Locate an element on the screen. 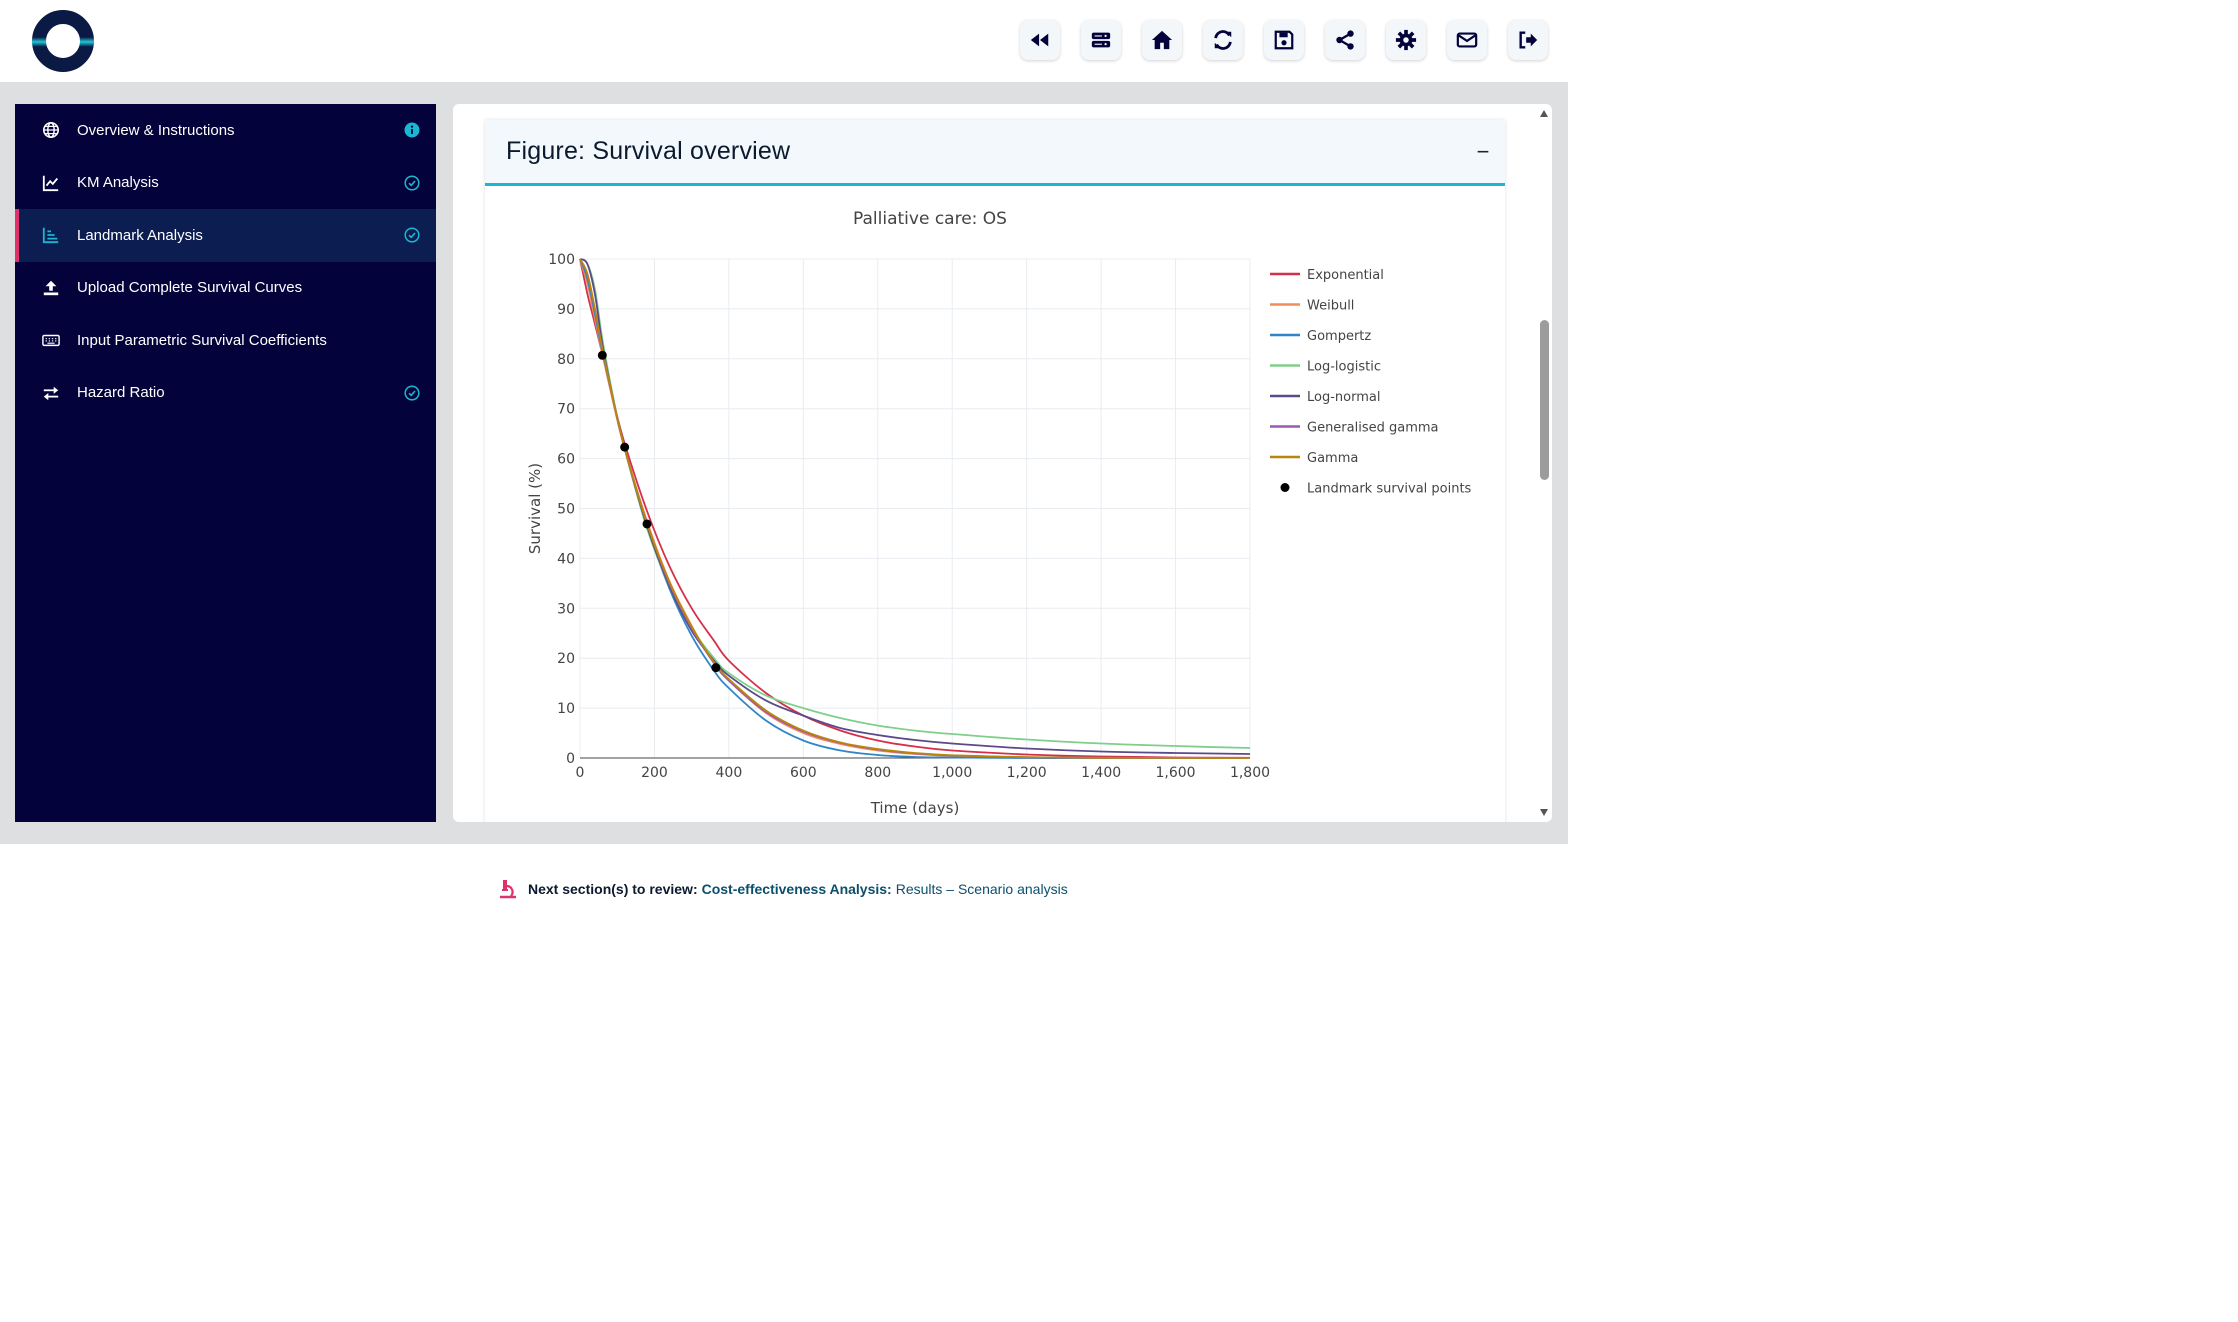  scroll-up-arrow-icon is located at coordinates (1544, 113).